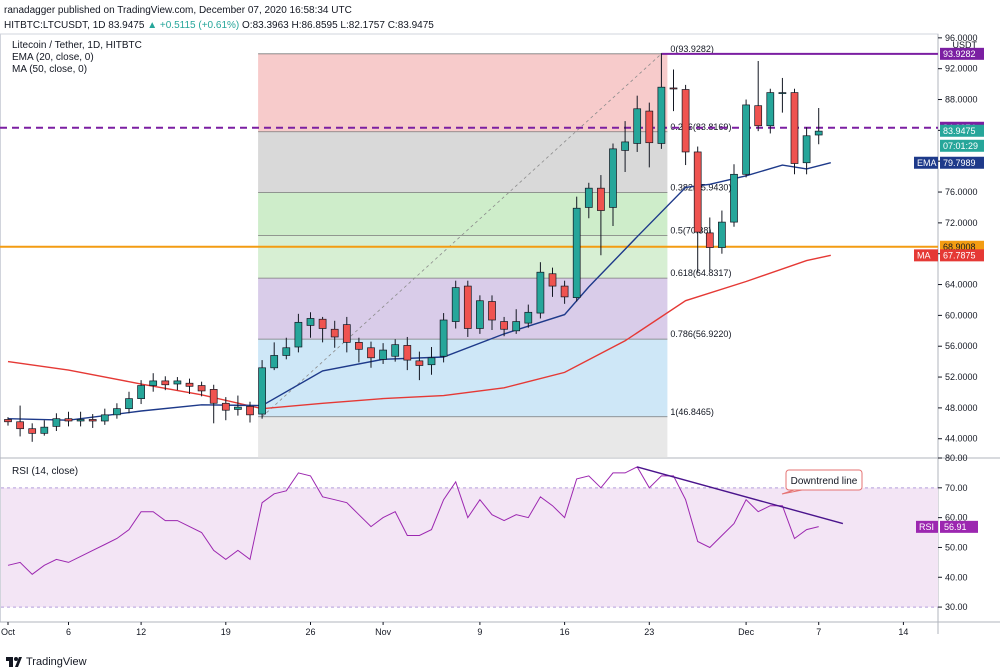 This screenshot has height=672, width=1000. I want to click on symbol-label: HITBTC:LTCUSDT, 1D, so click(55, 25).